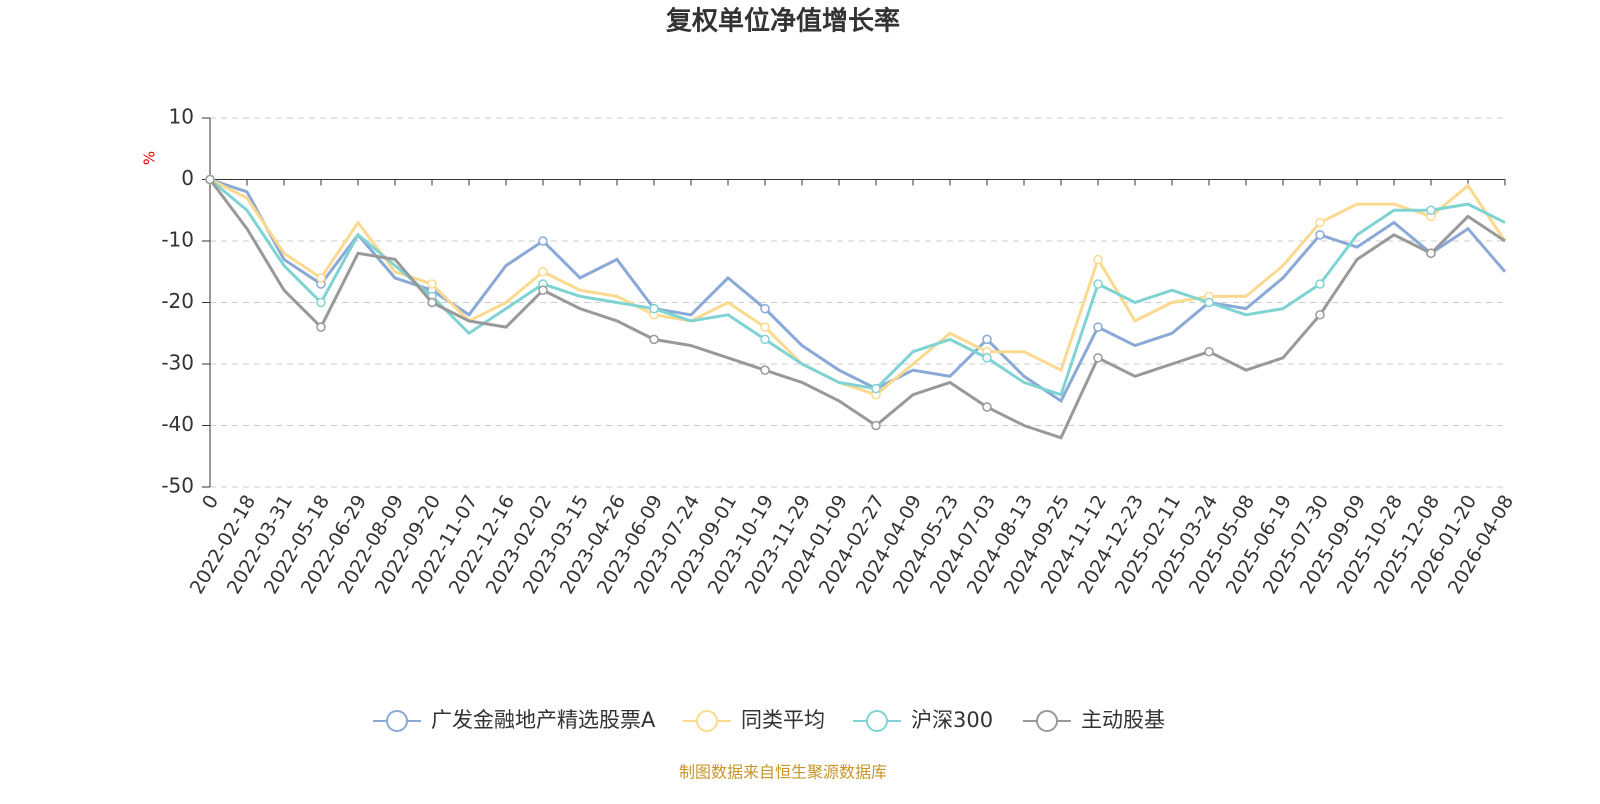 The width and height of the screenshot is (1600, 804). What do you see at coordinates (177, 486) in the screenshot?
I see `y-tick-label: -50` at bounding box center [177, 486].